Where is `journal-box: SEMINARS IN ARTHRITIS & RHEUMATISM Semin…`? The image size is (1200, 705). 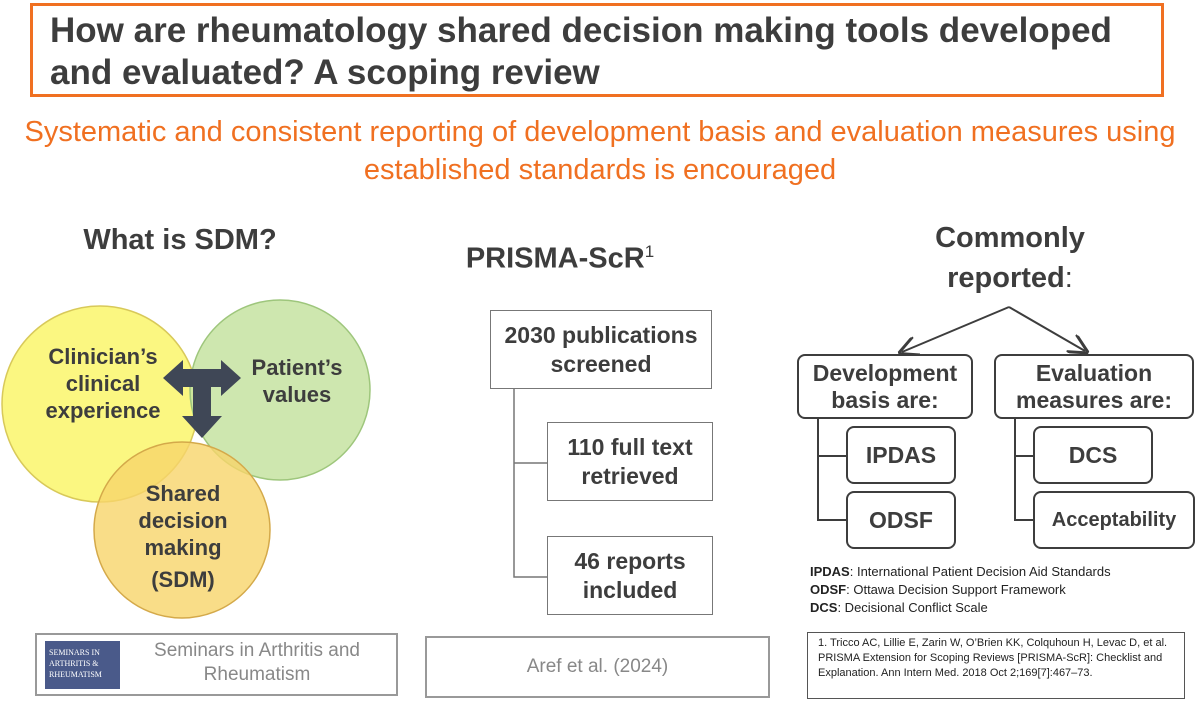 journal-box: SEMINARS IN ARTHRITIS & RHEUMATISM Semin… is located at coordinates (216, 664).